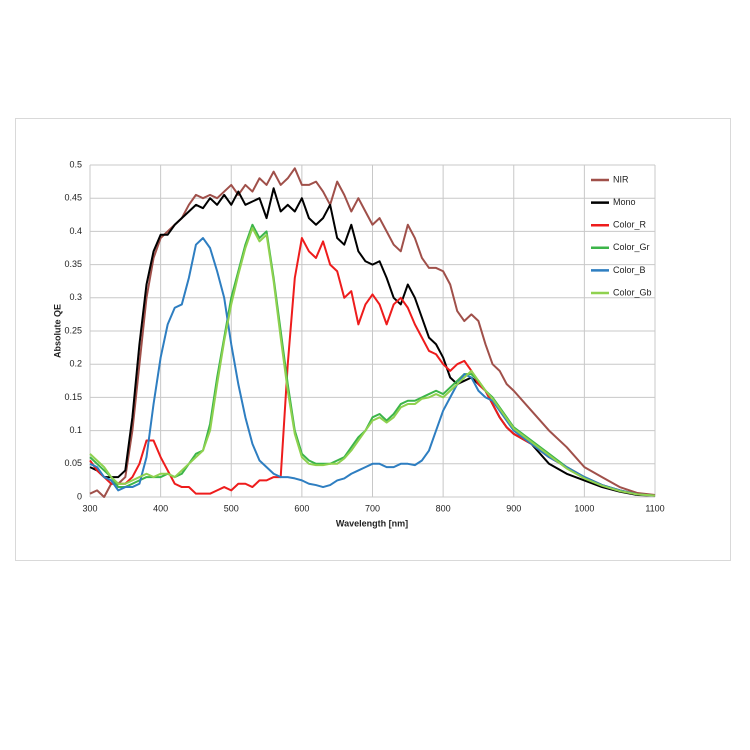 Image resolution: width=750 pixels, height=750 pixels. What do you see at coordinates (160, 508) in the screenshot?
I see `x-tick-label: 400` at bounding box center [160, 508].